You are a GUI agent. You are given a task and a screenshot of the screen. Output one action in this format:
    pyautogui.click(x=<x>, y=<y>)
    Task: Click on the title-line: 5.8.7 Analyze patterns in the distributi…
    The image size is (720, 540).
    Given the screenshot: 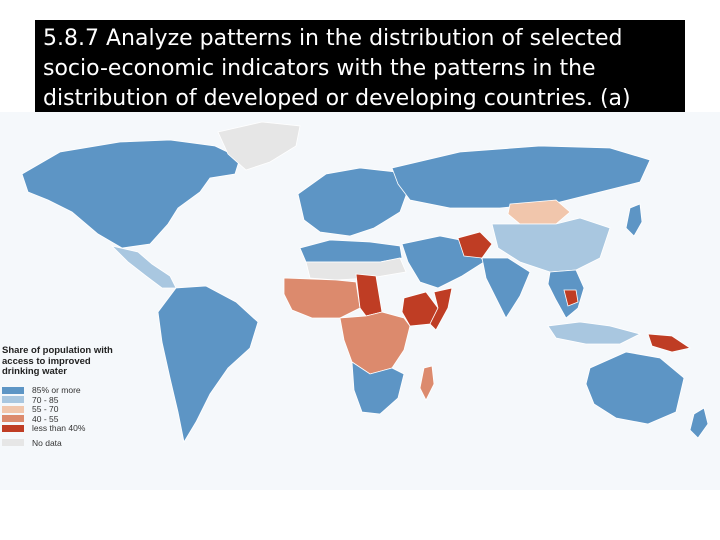 What is the action you would take?
    pyautogui.click(x=333, y=38)
    